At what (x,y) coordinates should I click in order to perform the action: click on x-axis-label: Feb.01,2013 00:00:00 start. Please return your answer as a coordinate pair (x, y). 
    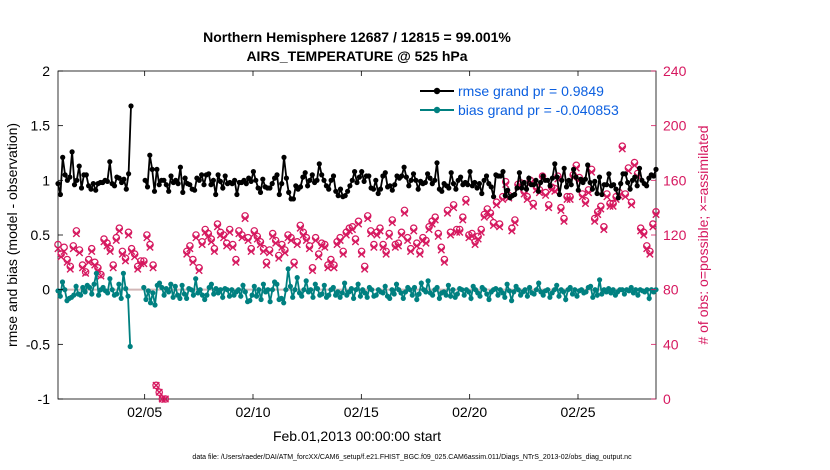
    Looking at the image, I should click on (357, 436).